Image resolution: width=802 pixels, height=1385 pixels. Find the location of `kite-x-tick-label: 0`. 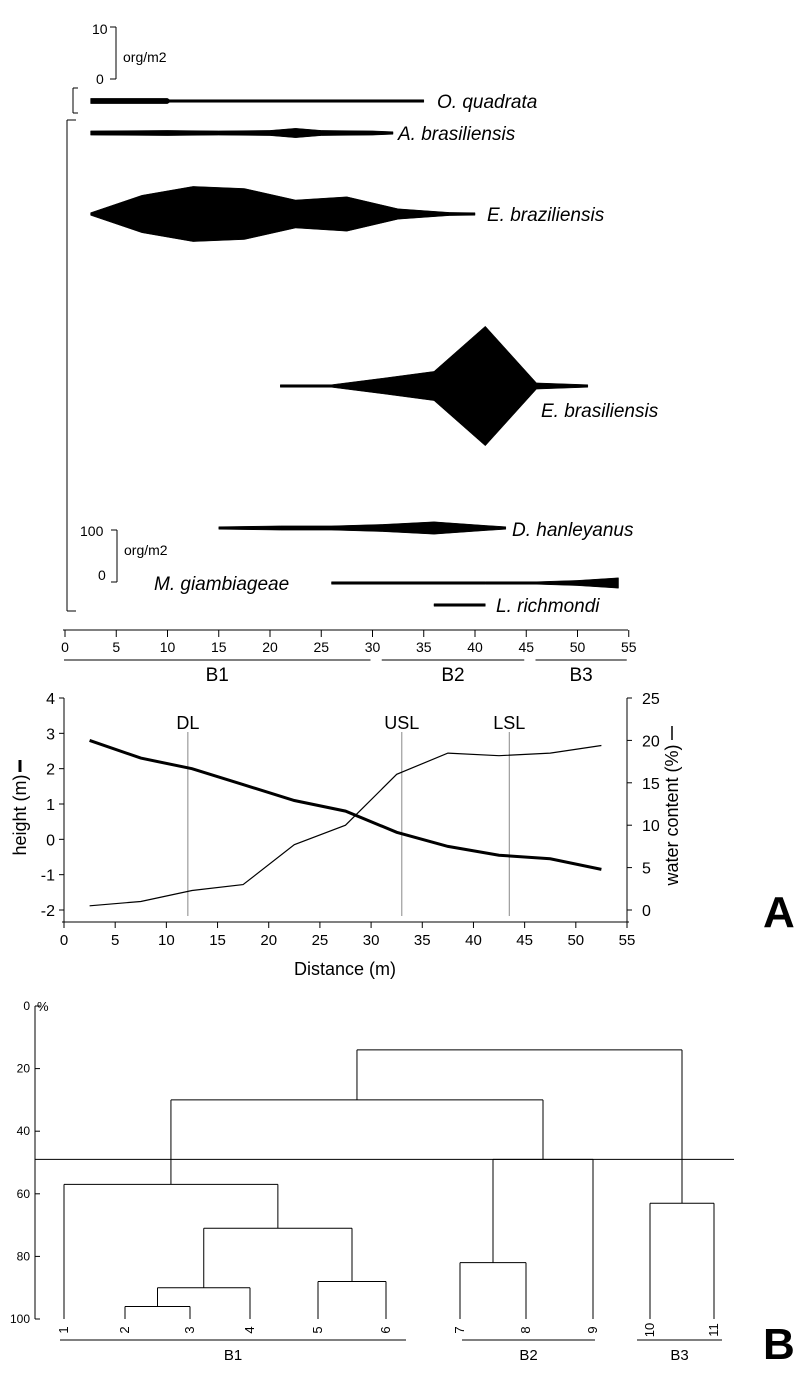

kite-x-tick-label: 0 is located at coordinates (65, 647).